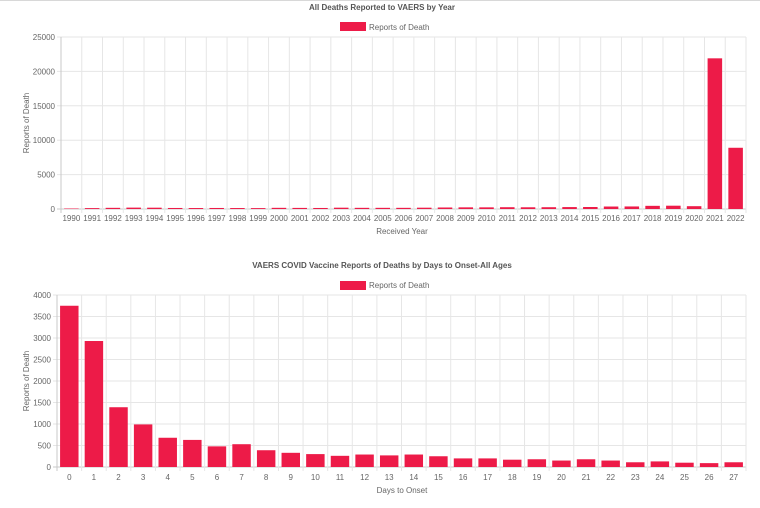 The height and width of the screenshot is (508, 760). What do you see at coordinates (92, 218) in the screenshot?
I see `x-tick-label: 1991` at bounding box center [92, 218].